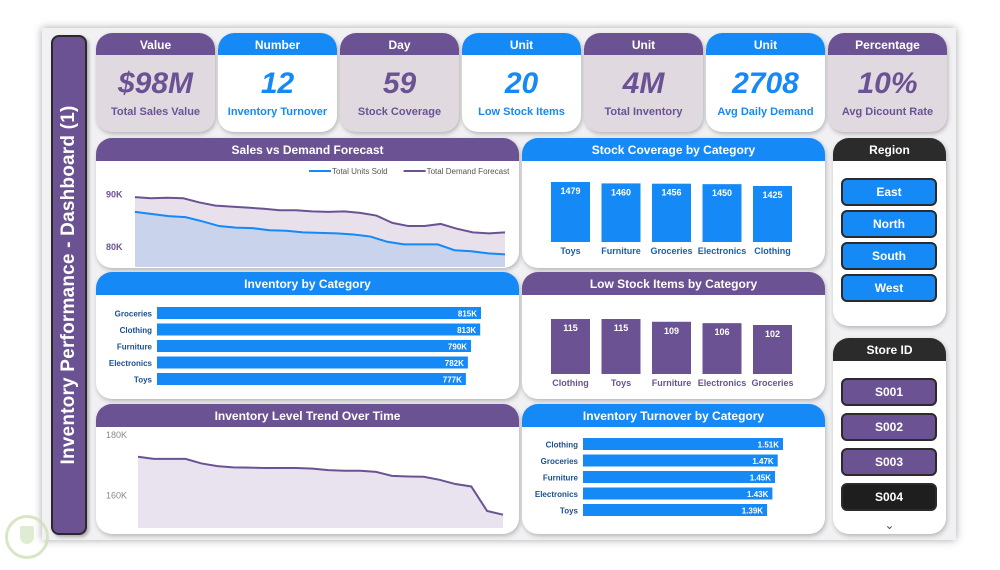 This screenshot has width=1000, height=570. I want to click on watermark-logo-icon, so click(27, 537).